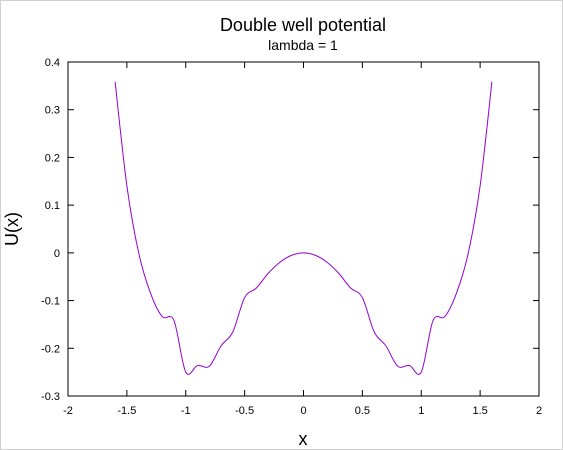 Image resolution: width=563 pixels, height=450 pixels. I want to click on x-tick-label: 1.5, so click(479, 411).